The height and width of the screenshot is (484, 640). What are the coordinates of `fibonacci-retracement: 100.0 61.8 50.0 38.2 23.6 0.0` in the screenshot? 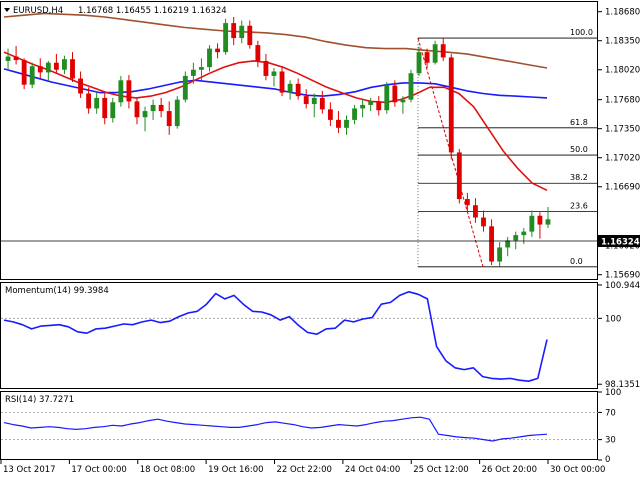 It's located at (507, 148).